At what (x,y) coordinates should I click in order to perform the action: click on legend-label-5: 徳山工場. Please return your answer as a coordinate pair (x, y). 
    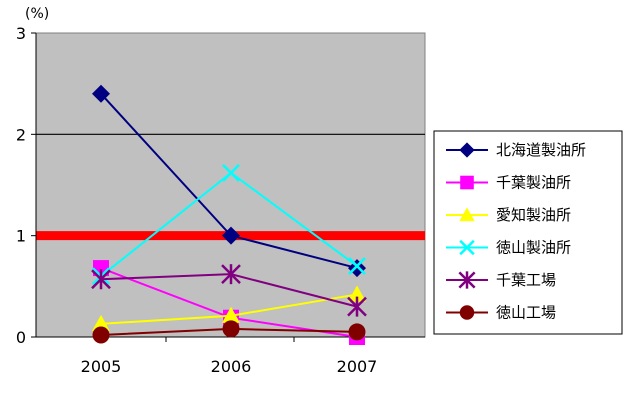
    Looking at the image, I should click on (526, 313).